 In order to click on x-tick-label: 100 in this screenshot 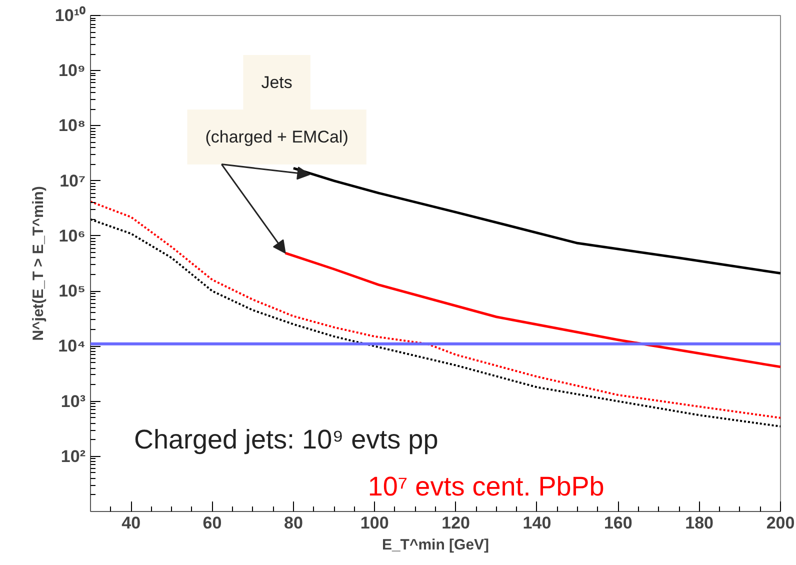, I will do `click(374, 523)`.